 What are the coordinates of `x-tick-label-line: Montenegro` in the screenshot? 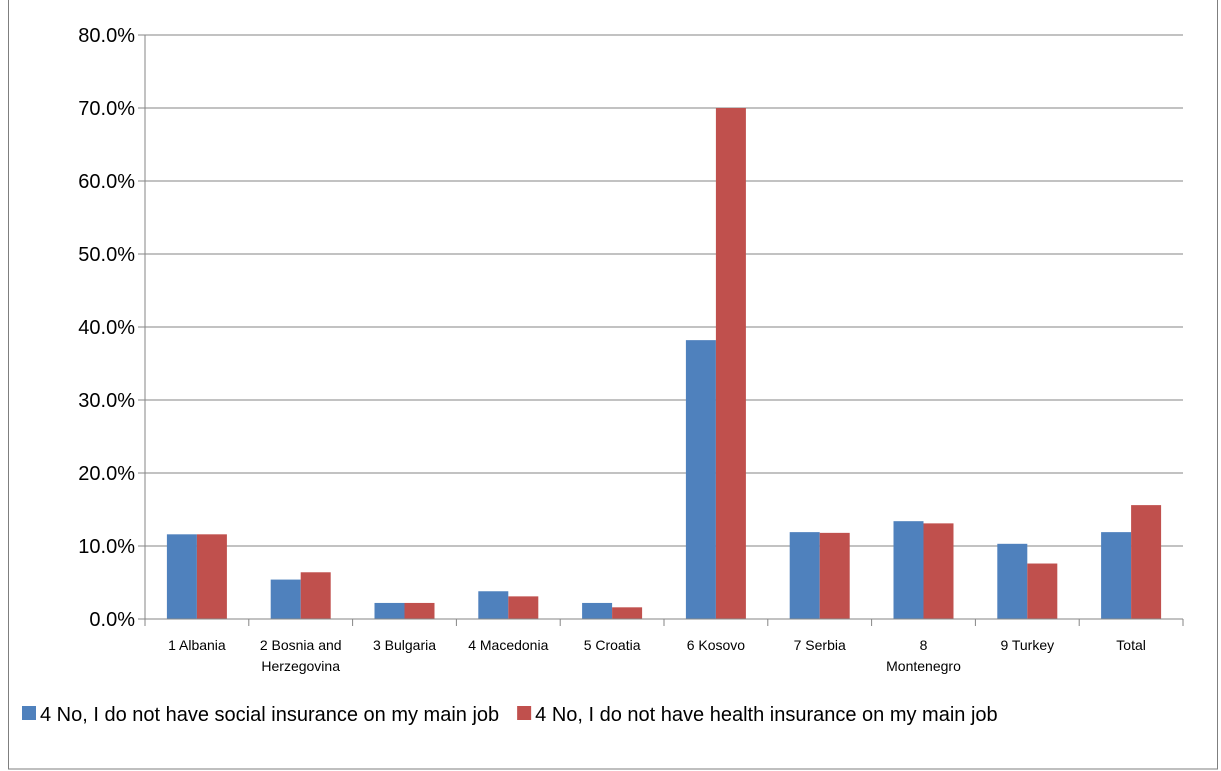 It's located at (923, 666).